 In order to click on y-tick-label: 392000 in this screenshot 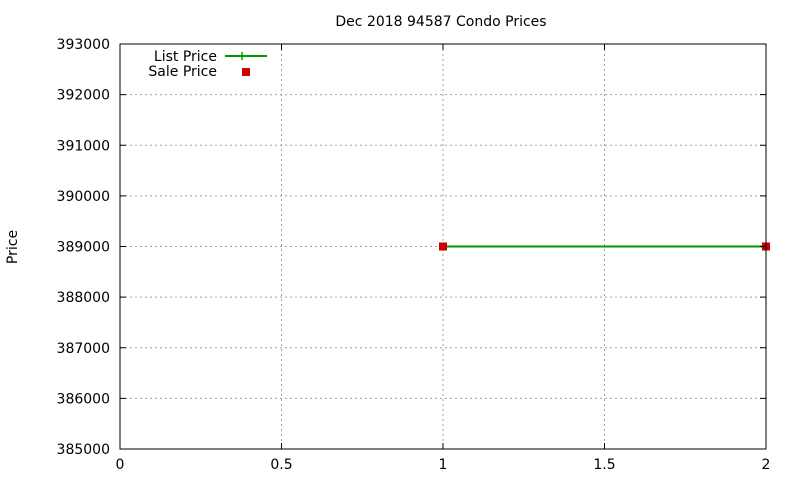, I will do `click(83, 96)`.